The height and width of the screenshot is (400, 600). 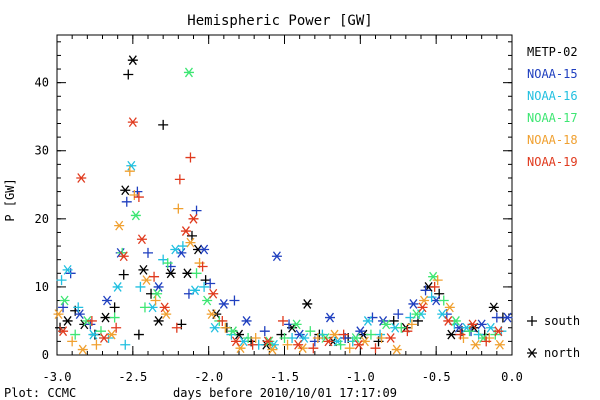 What do you see at coordinates (552, 96) in the screenshot?
I see `legend-entry-noaa-16: NOAA-16` at bounding box center [552, 96].